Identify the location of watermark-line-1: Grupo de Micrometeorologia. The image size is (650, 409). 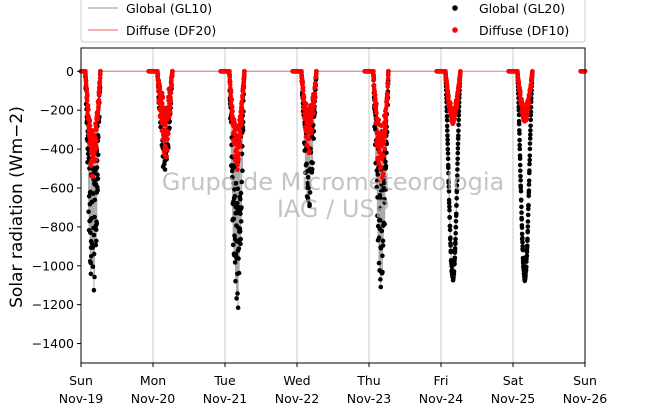
(333, 182).